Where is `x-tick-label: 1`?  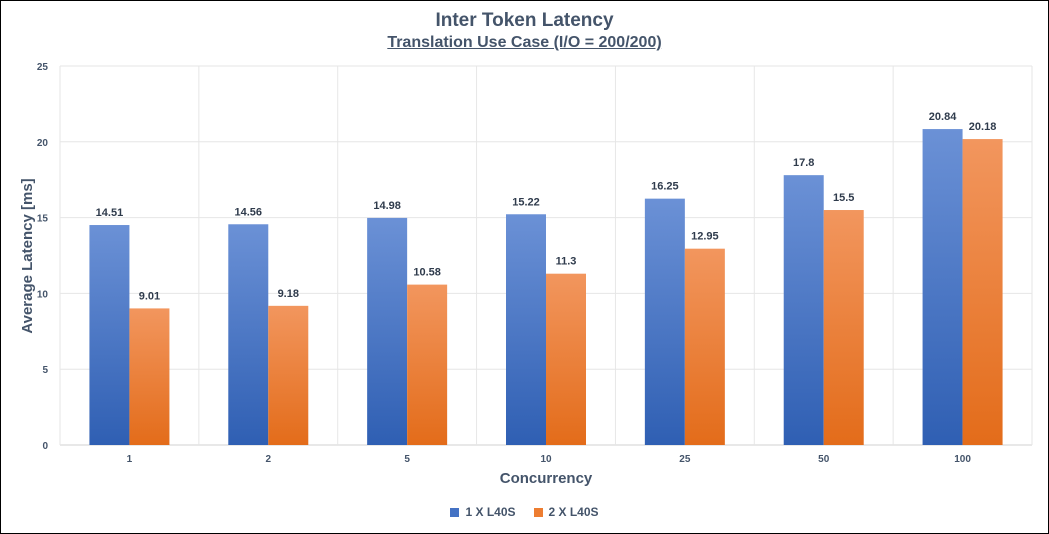 x-tick-label: 1 is located at coordinates (130, 459).